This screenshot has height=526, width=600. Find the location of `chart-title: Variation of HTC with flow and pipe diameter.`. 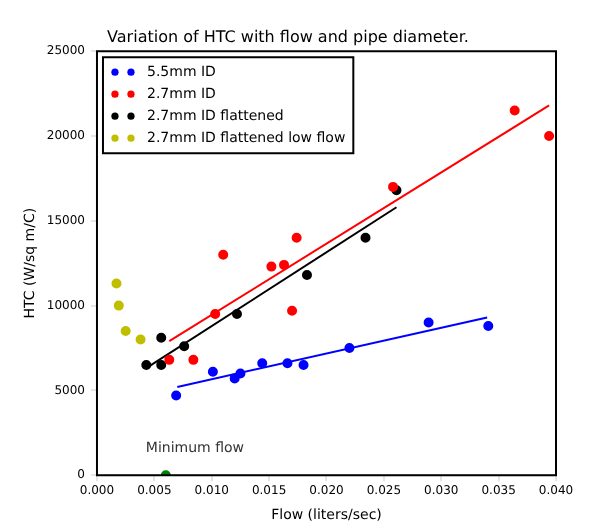

chart-title: Variation of HTC with flow and pipe diameter. is located at coordinates (288, 36).